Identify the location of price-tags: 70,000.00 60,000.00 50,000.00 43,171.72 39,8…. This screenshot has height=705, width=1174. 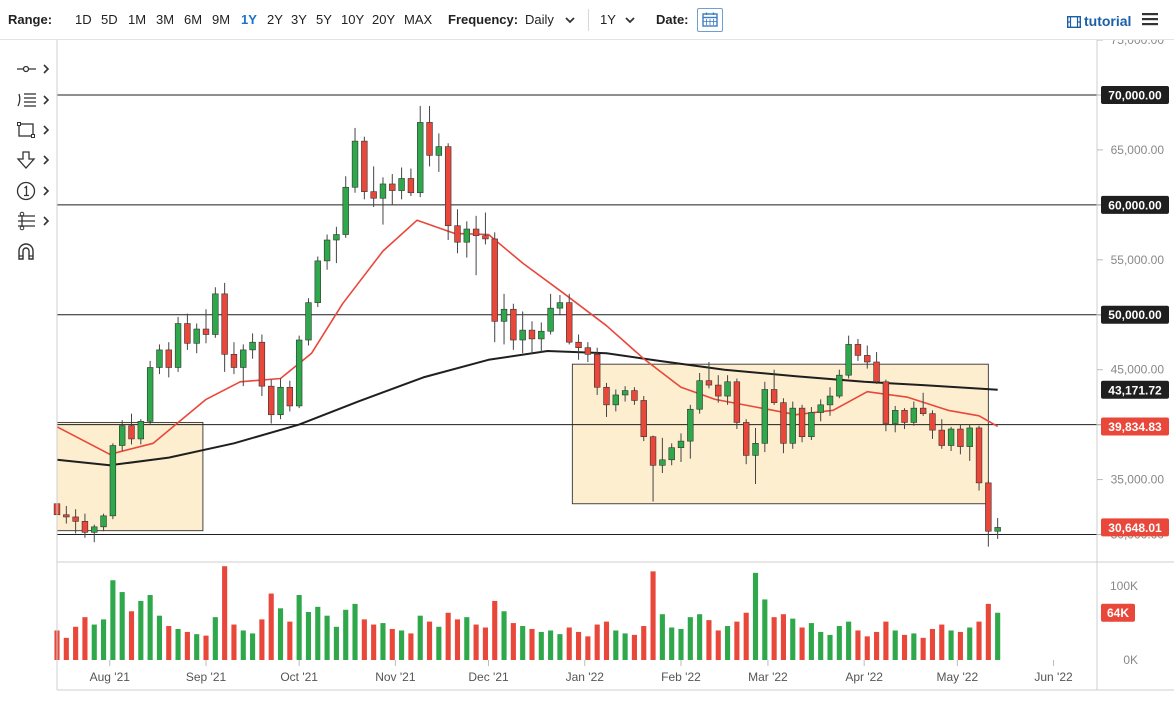
(1135, 353).